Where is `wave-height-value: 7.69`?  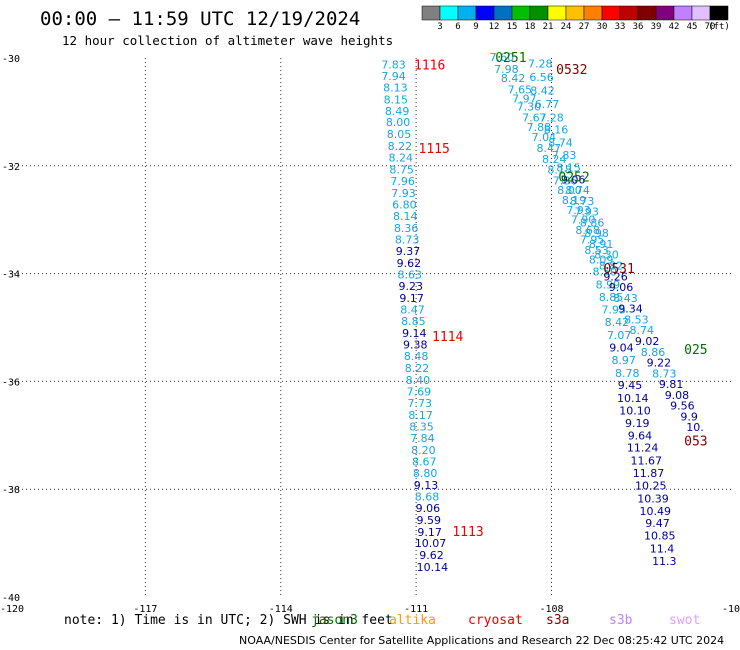
wave-height-value: 7.69 is located at coordinates (419, 392).